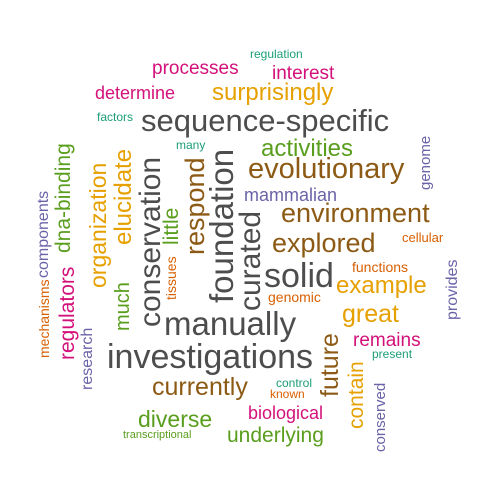  Describe the element at coordinates (380, 267) in the screenshot. I see `word-functions: functions` at that location.